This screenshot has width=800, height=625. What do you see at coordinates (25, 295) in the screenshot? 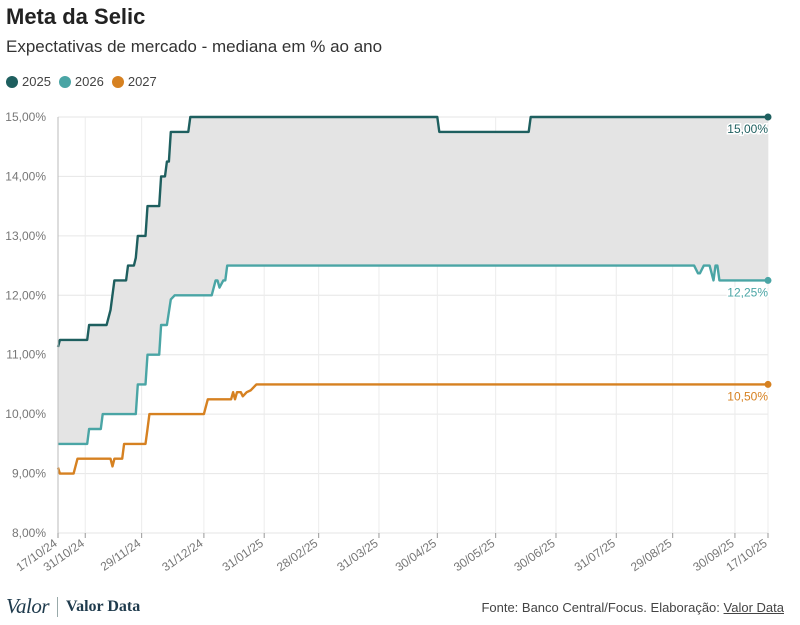
I see `y-tick-label: 12,00%` at bounding box center [25, 295].